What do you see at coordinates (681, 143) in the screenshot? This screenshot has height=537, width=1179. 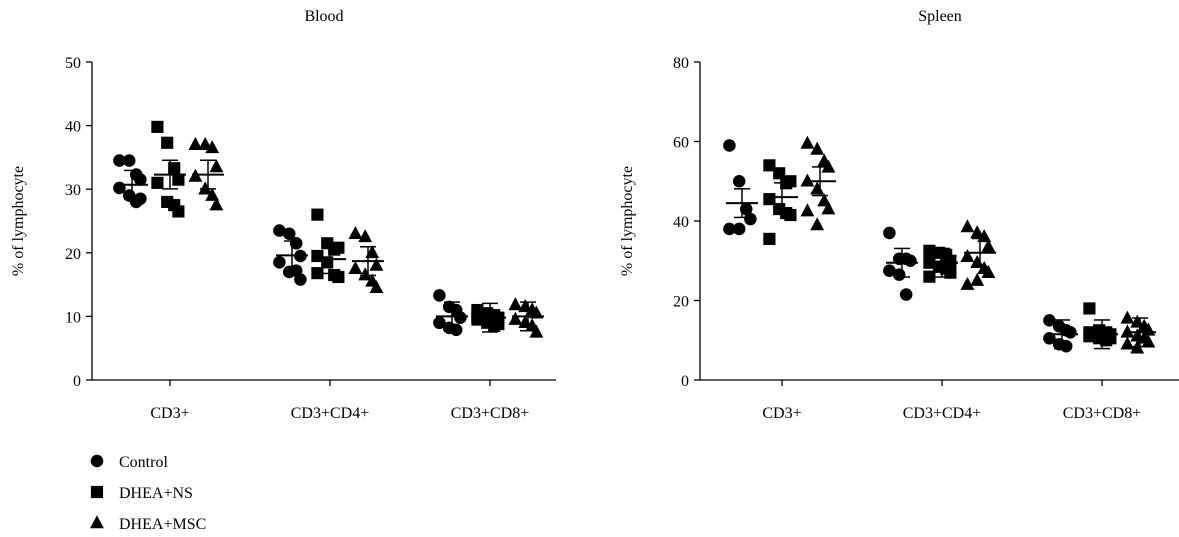 I see `y-tick-label: 60` at bounding box center [681, 143].